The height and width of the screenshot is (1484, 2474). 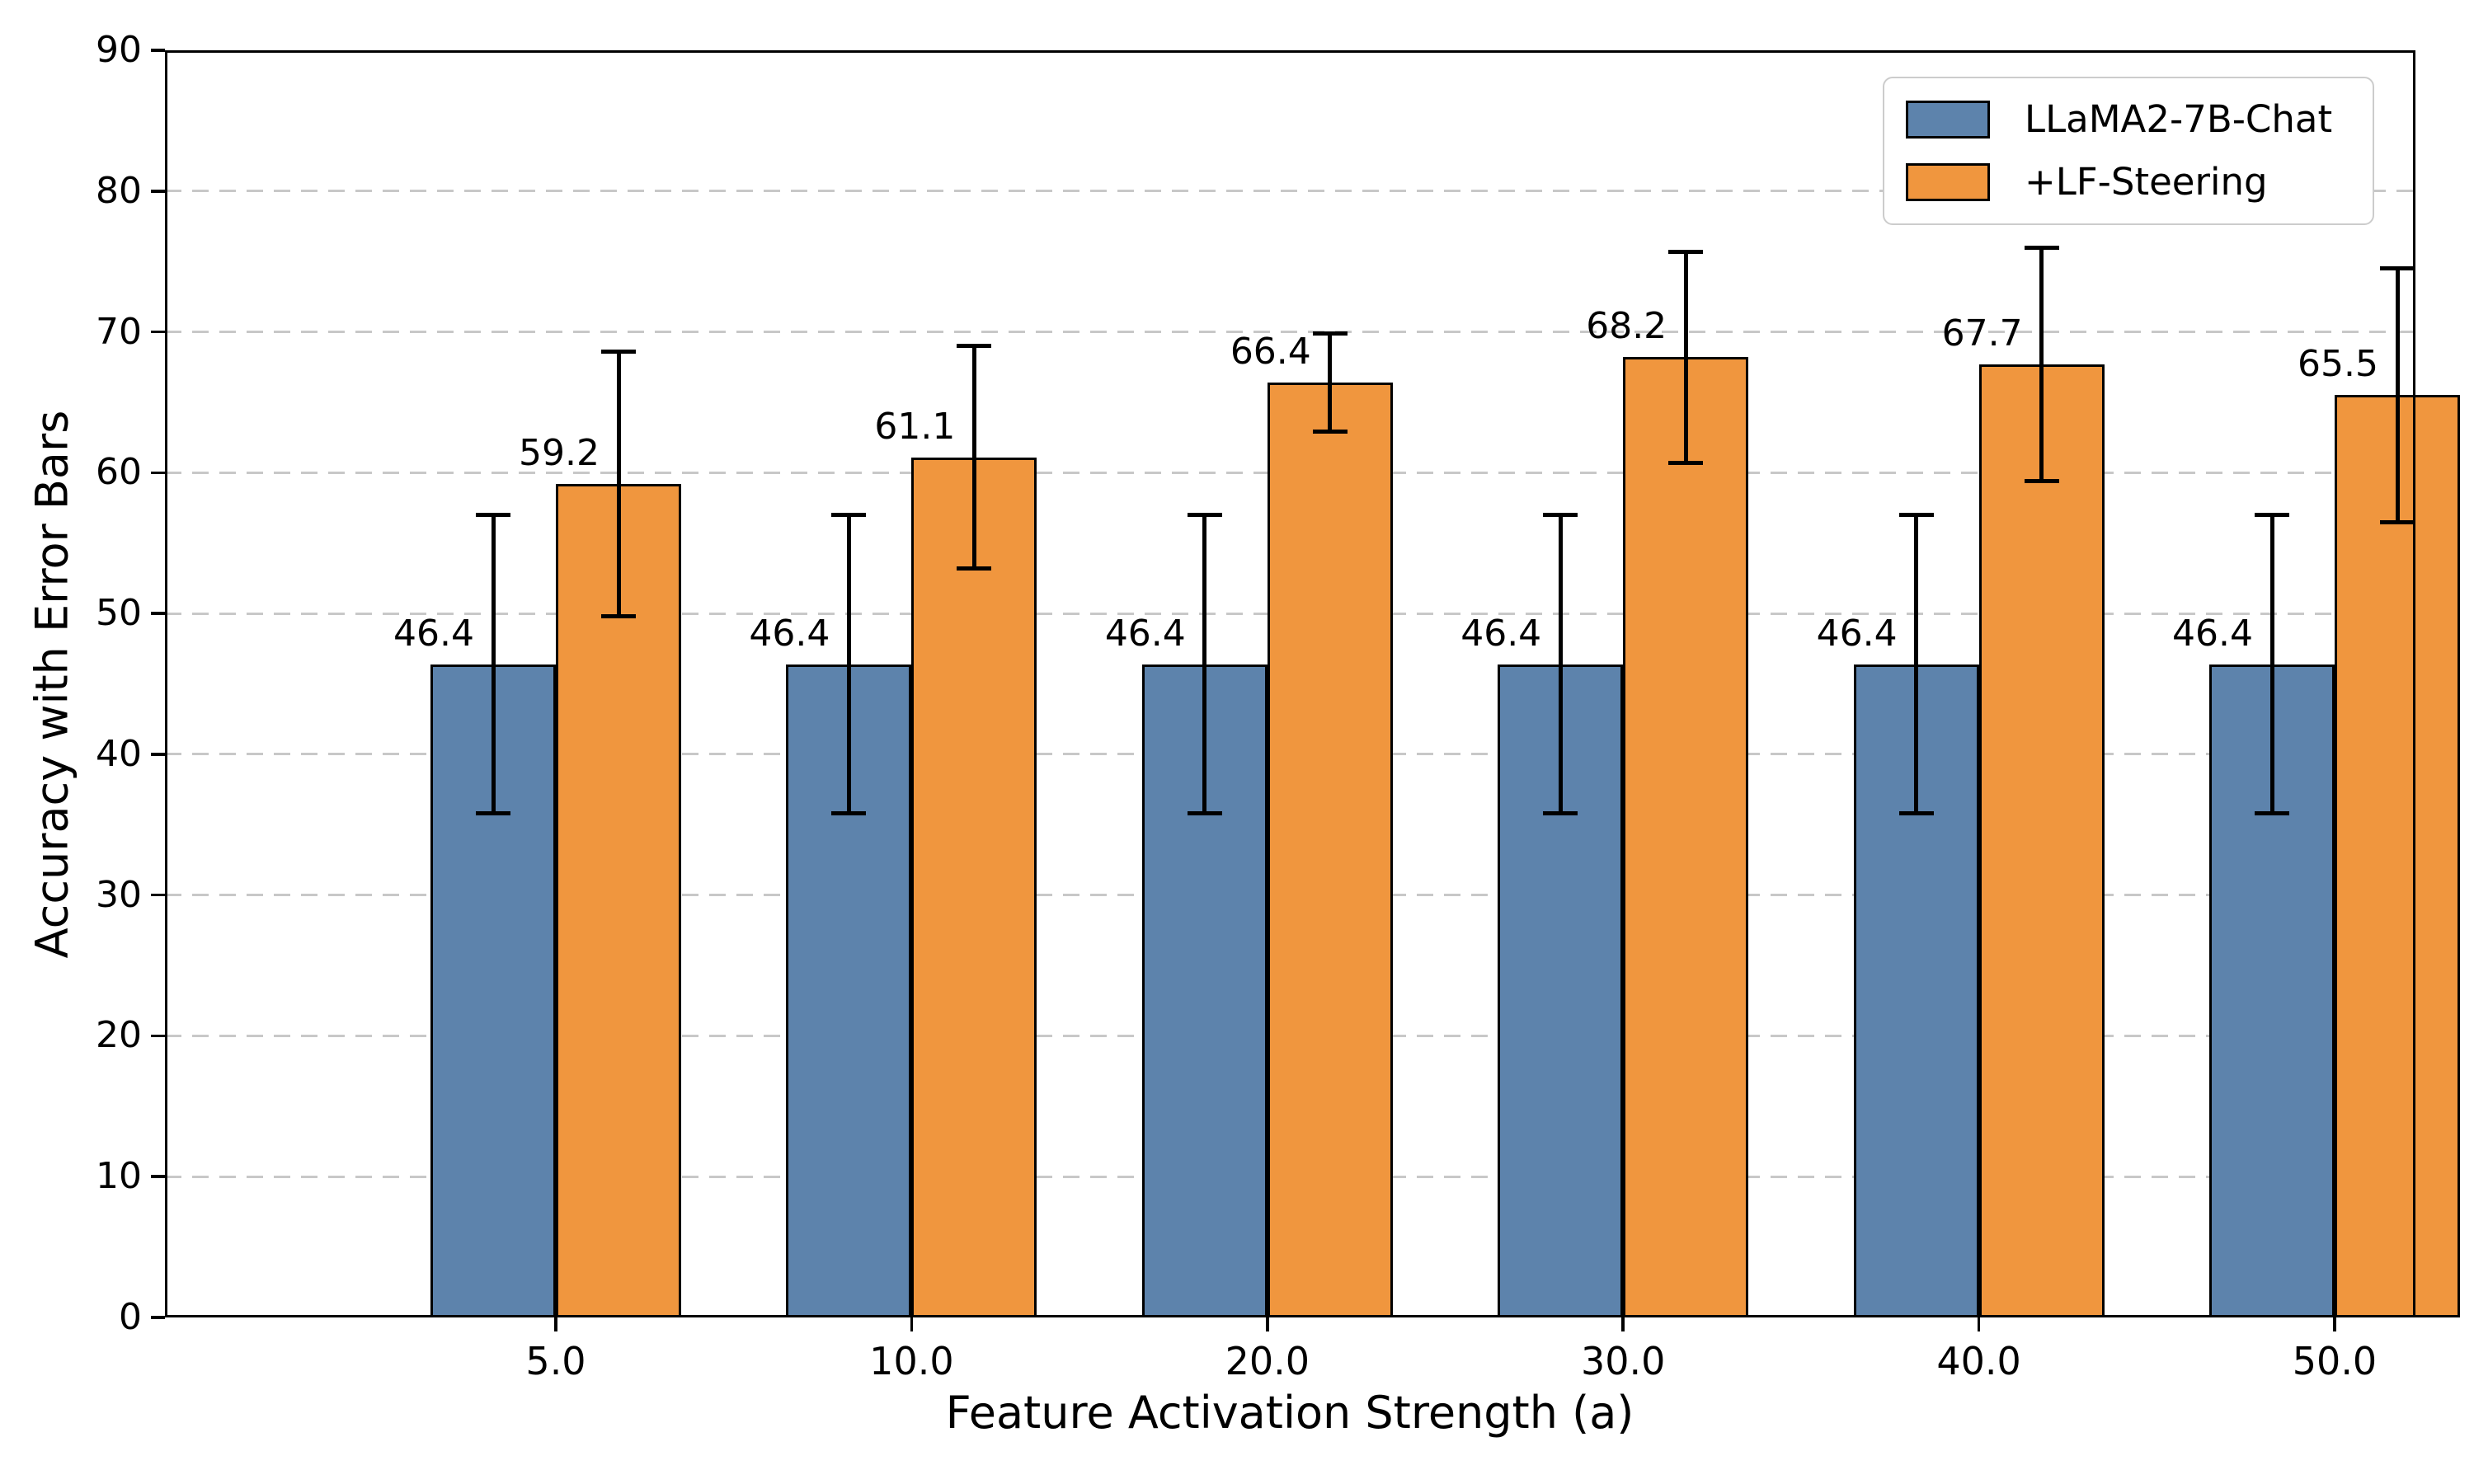 I want to click on y-tick-label-40: 40, so click(x=119, y=753).